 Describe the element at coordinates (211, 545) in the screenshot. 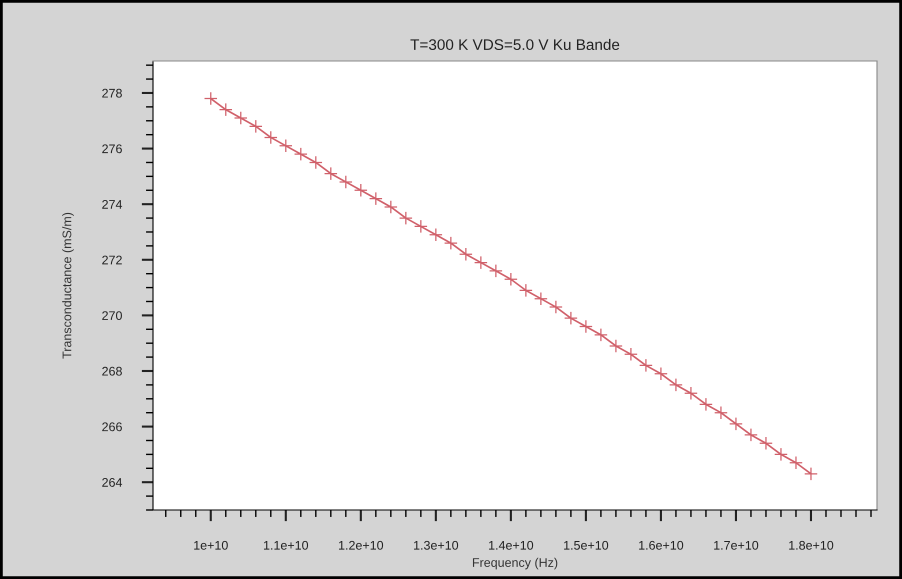

I see `x-tick-label: 1e+10` at that location.